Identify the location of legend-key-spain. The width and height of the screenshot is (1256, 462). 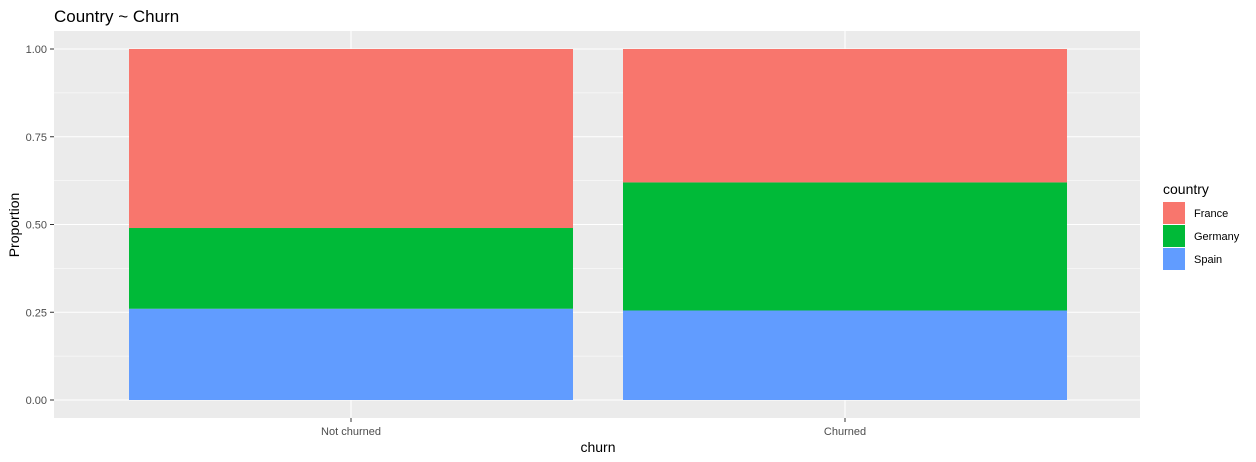
(1174, 259).